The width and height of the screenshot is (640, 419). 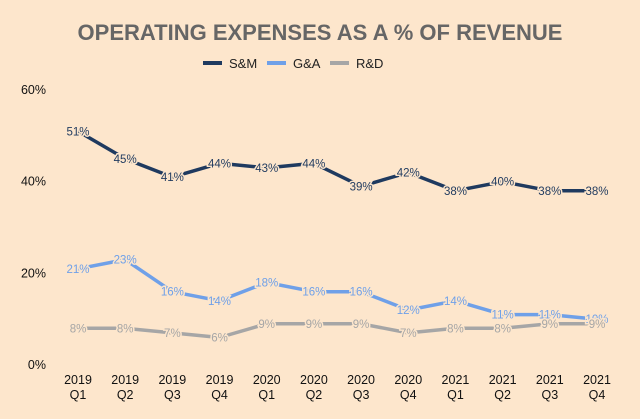 What do you see at coordinates (219, 339) in the screenshot?
I see `data-label-rd: 6%` at bounding box center [219, 339].